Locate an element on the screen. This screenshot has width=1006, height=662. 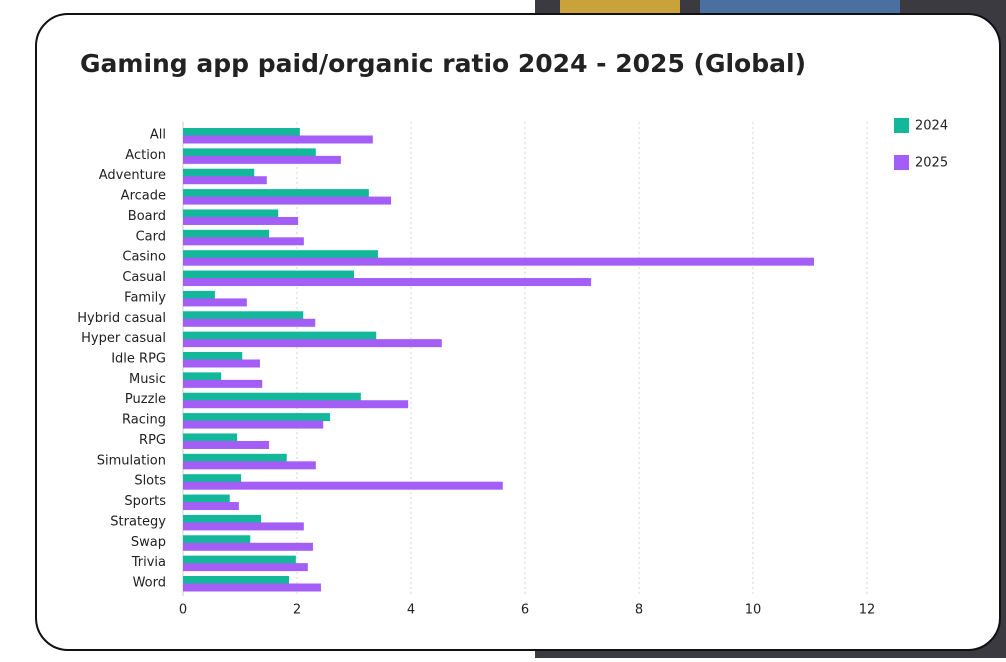
x-tick-label: 10 is located at coordinates (753, 610).